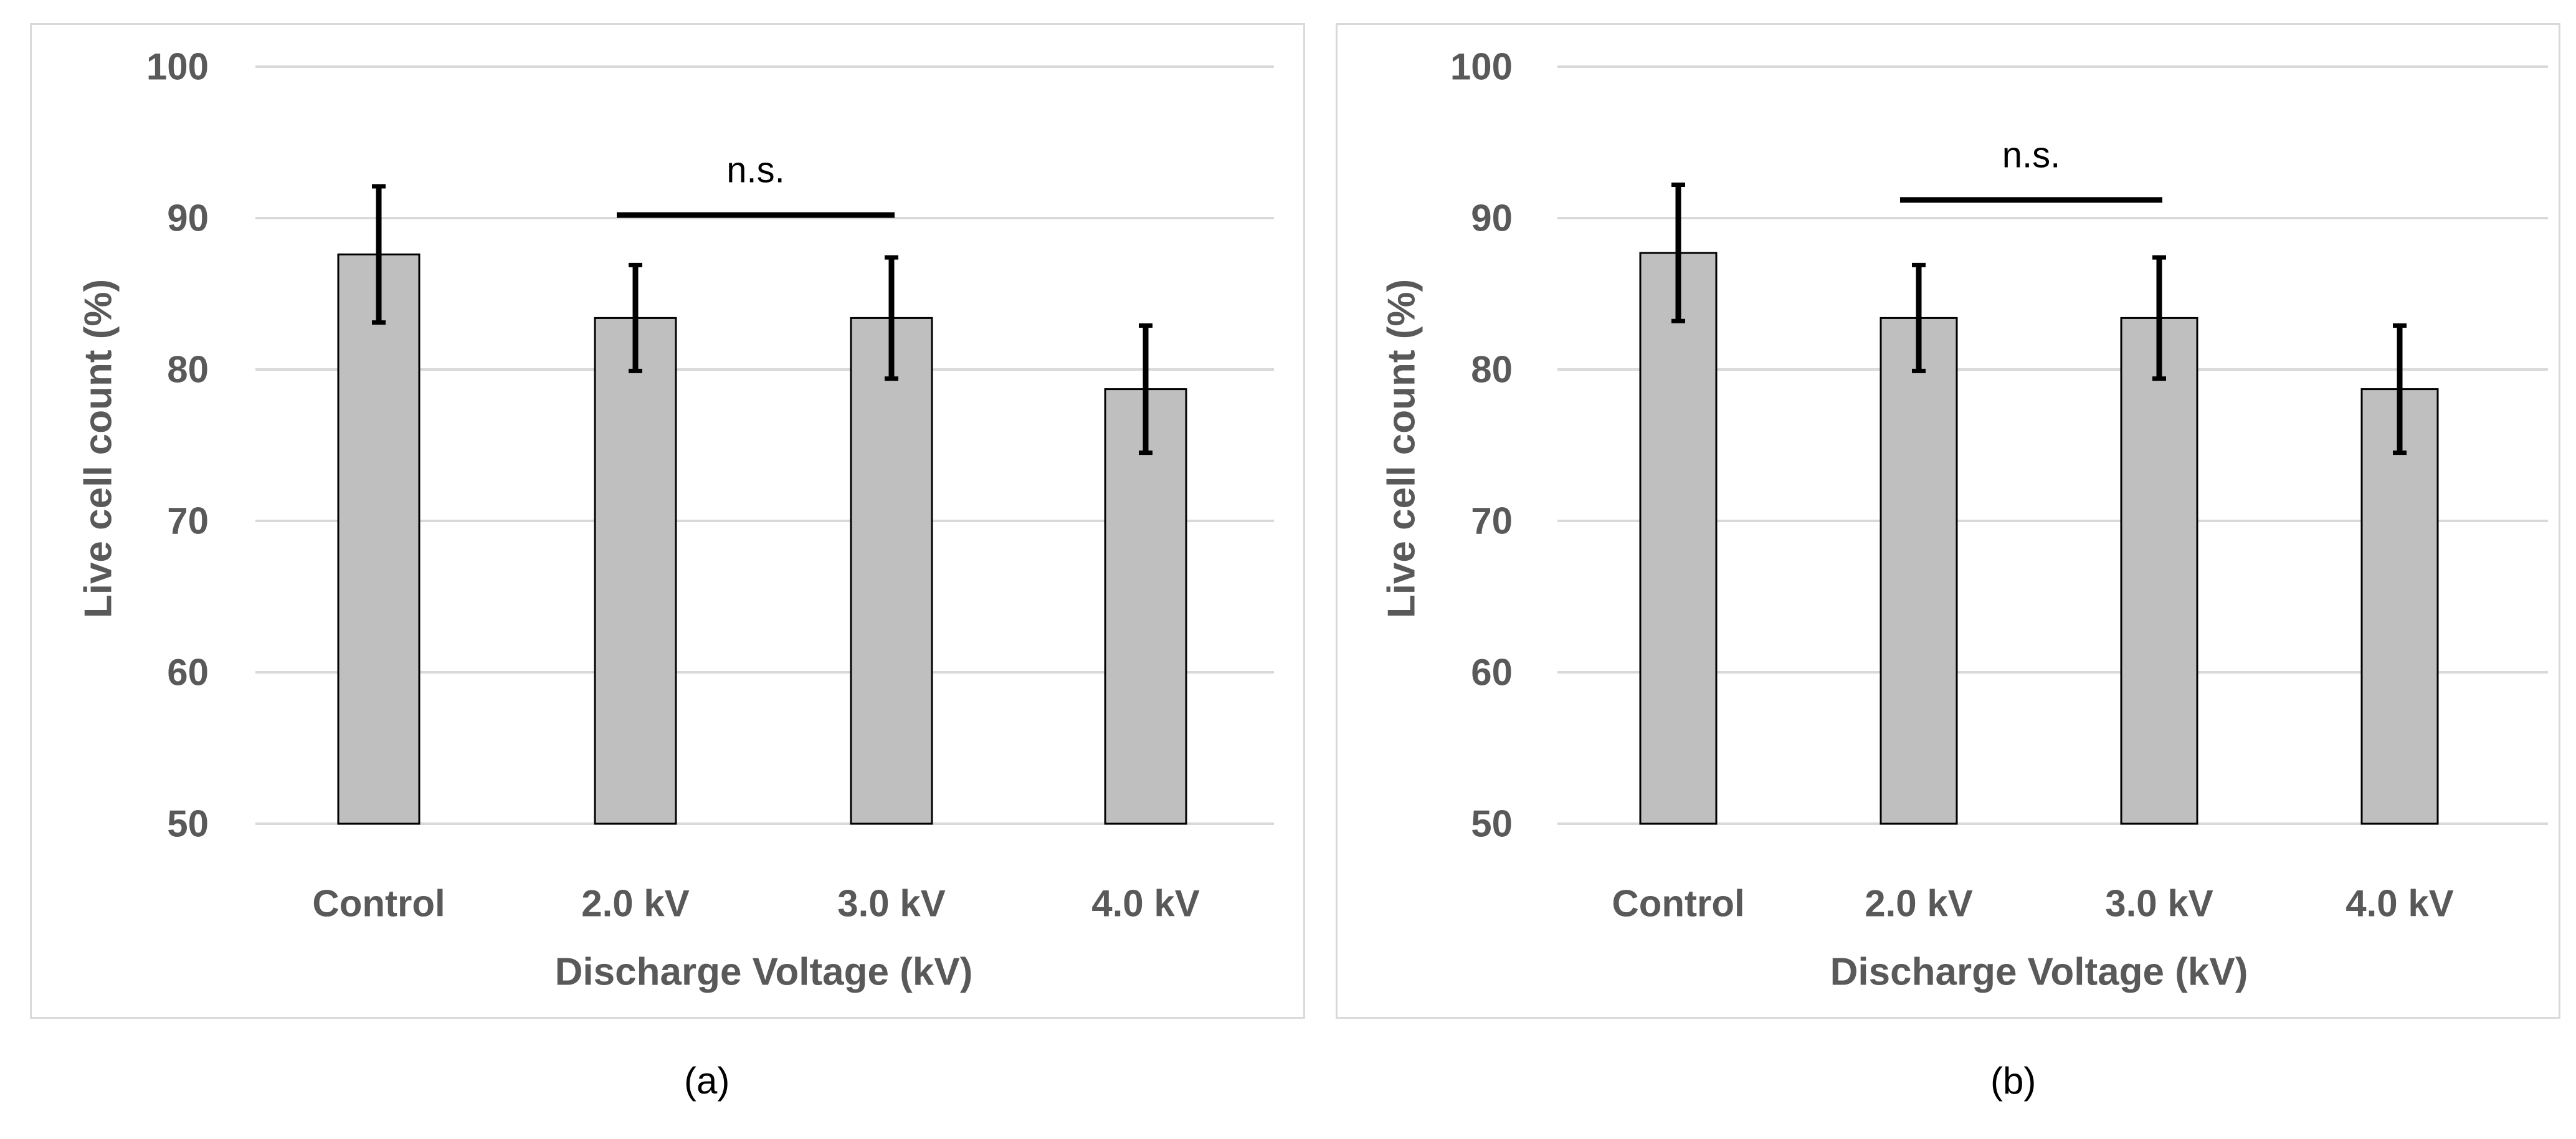 The width and height of the screenshot is (2576, 1139). Describe the element at coordinates (188, 521) in the screenshot. I see `y-tick-label-0-2: 70` at that location.